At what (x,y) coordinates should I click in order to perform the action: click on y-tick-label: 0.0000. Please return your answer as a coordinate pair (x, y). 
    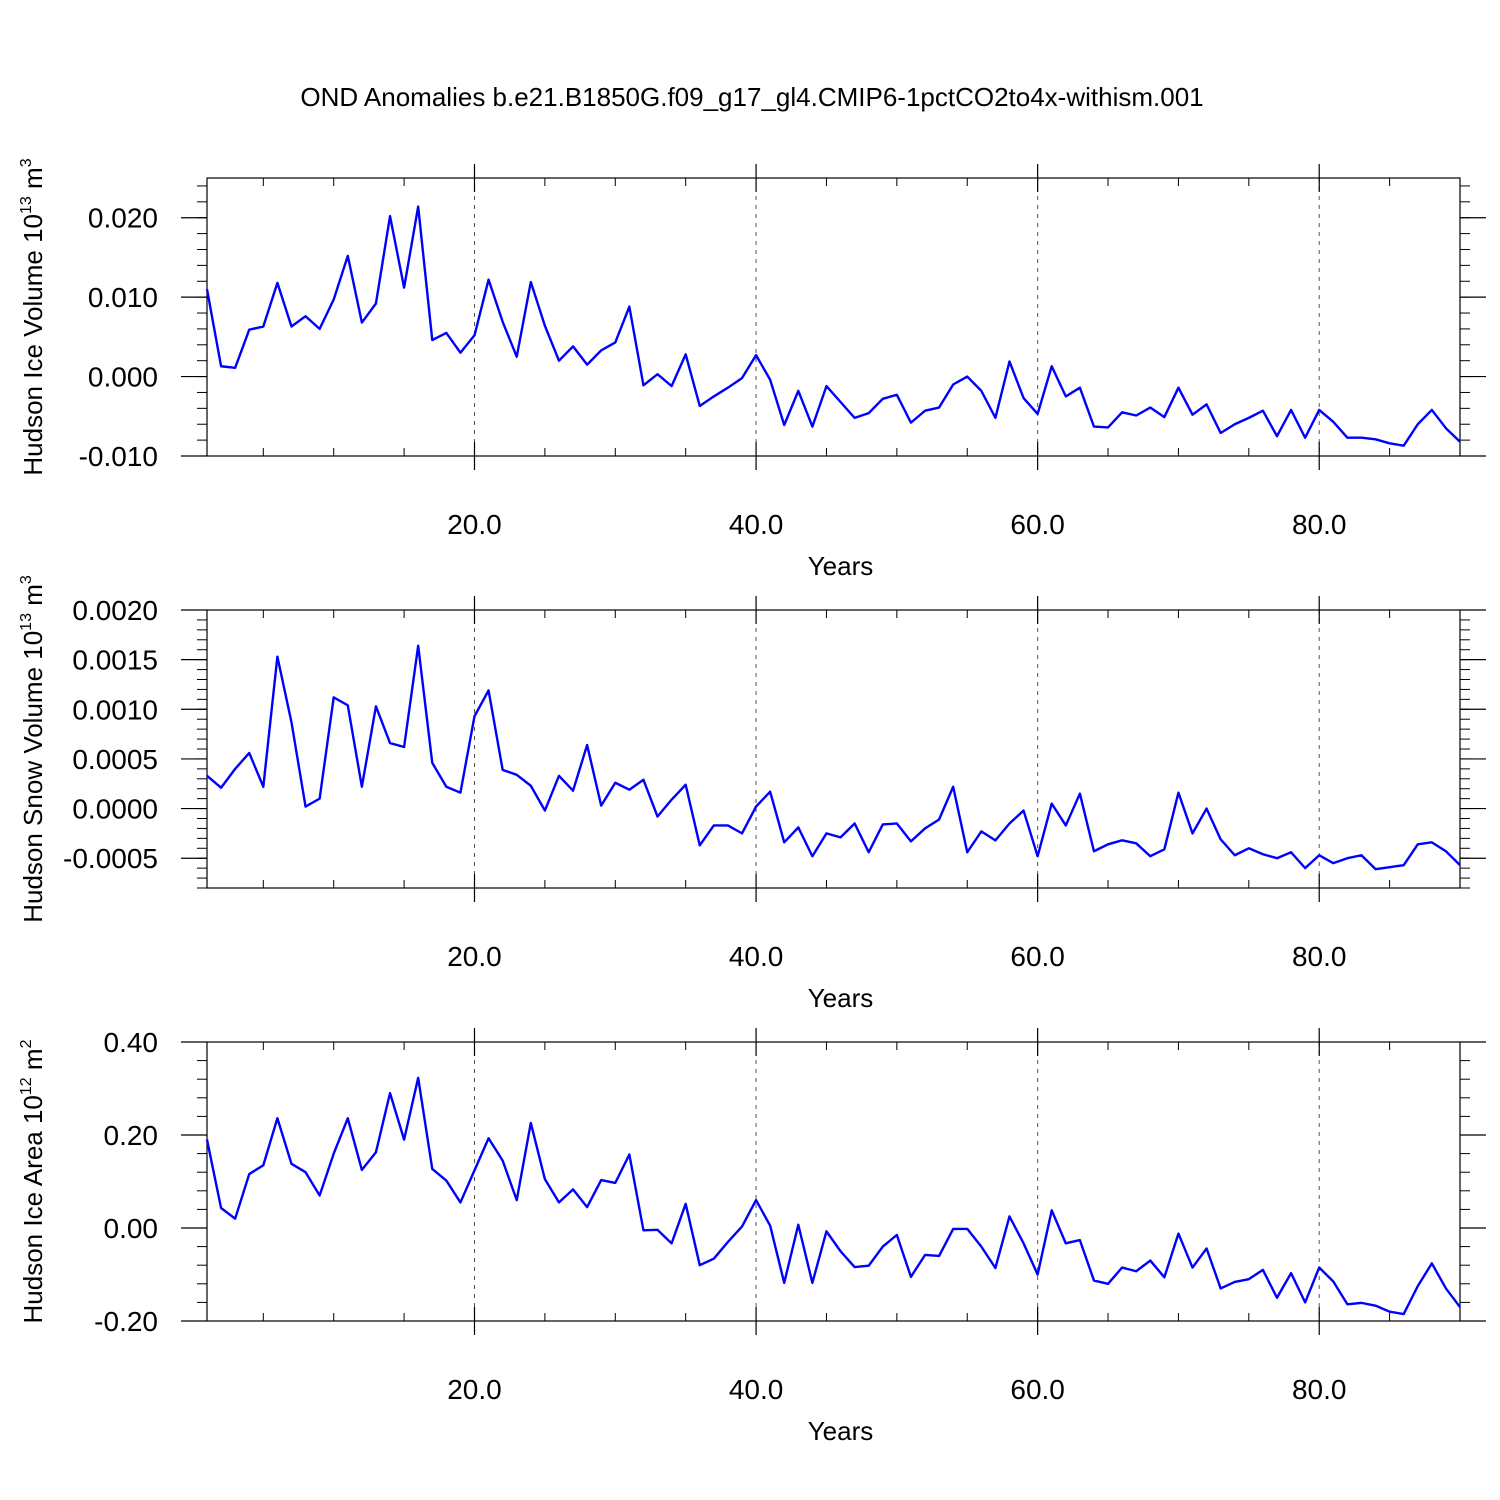
    Looking at the image, I should click on (115, 809).